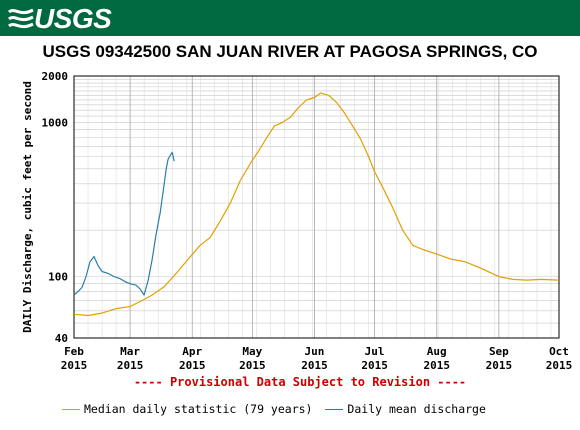 The width and height of the screenshot is (580, 430). I want to click on x-tick-label-month: Feb, so click(74, 351).